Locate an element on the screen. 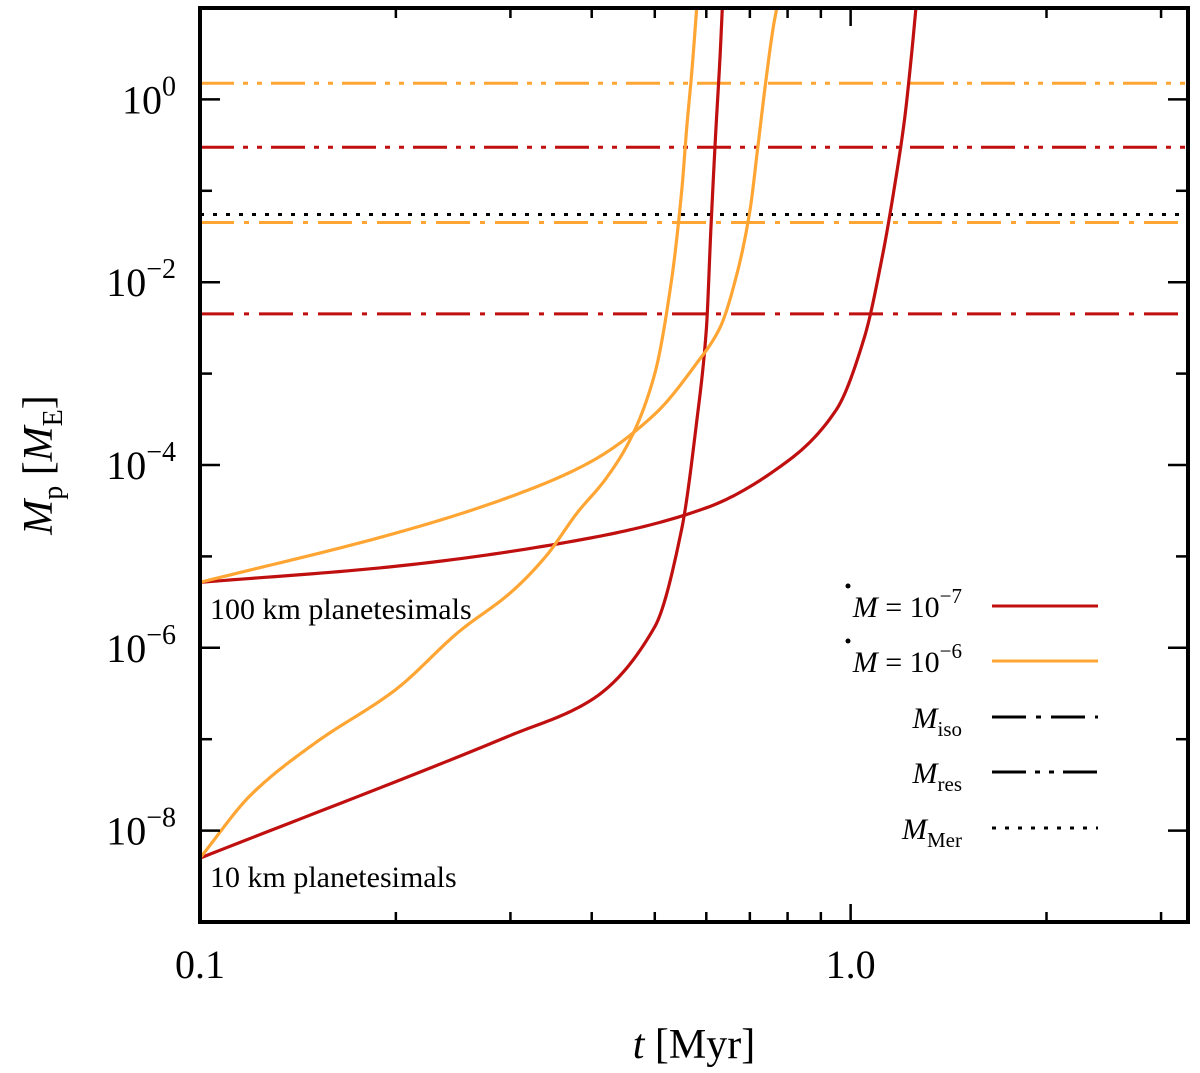 This screenshot has height=1073, width=1200. x-tick-labels: 0.1 1.0 is located at coordinates (525, 964).